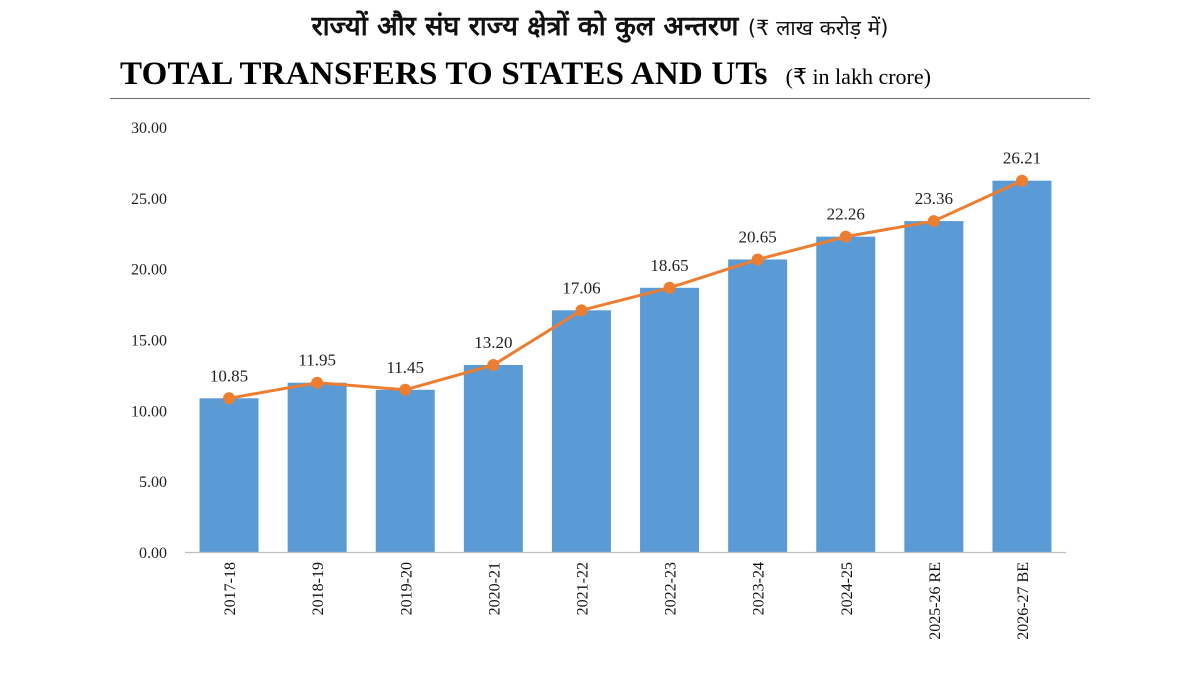 The width and height of the screenshot is (1200, 675). I want to click on data-label: 18.65, so click(669, 265).